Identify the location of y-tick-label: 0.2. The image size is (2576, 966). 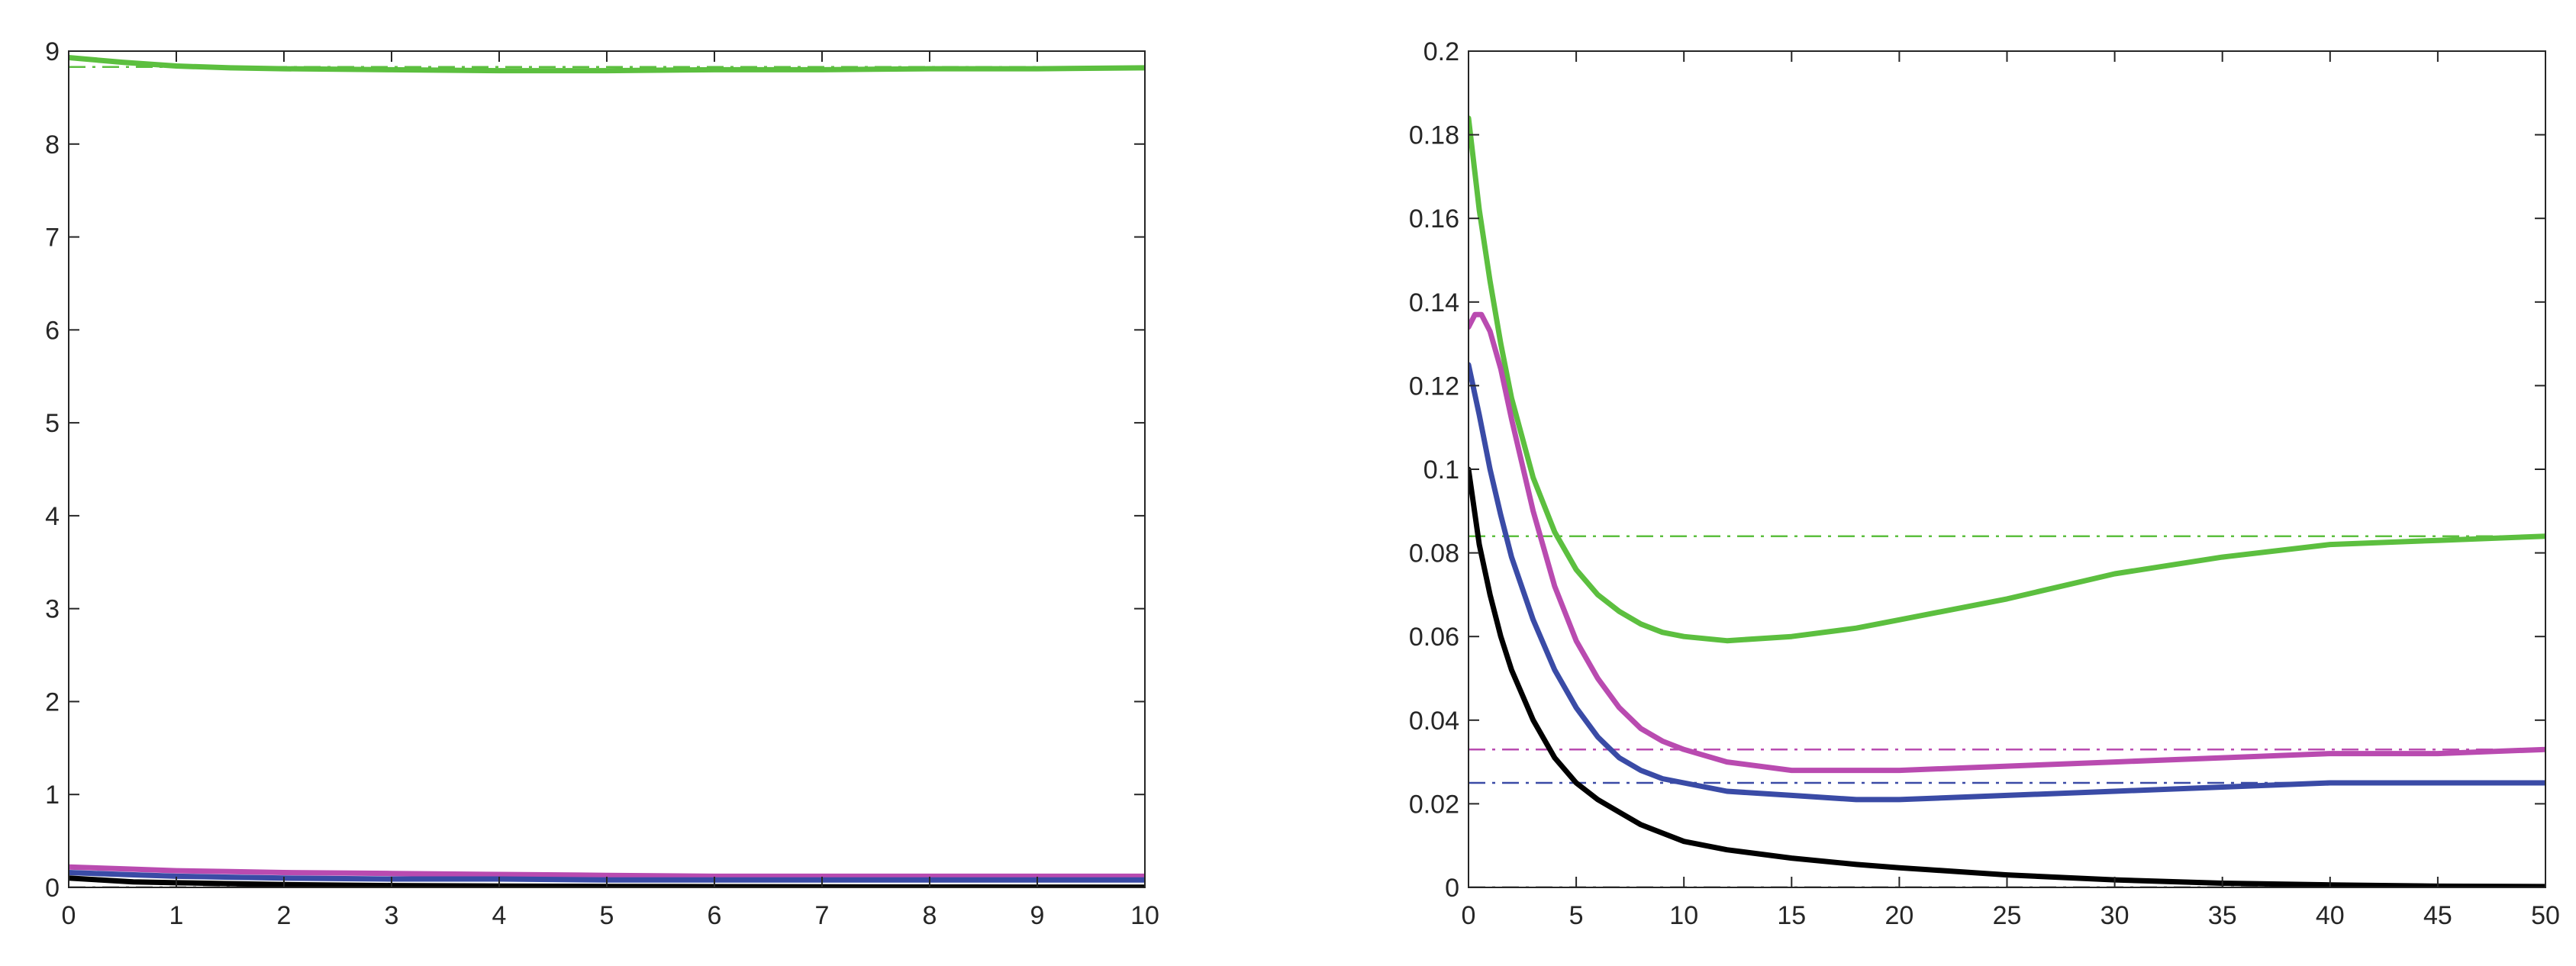
(1441, 51).